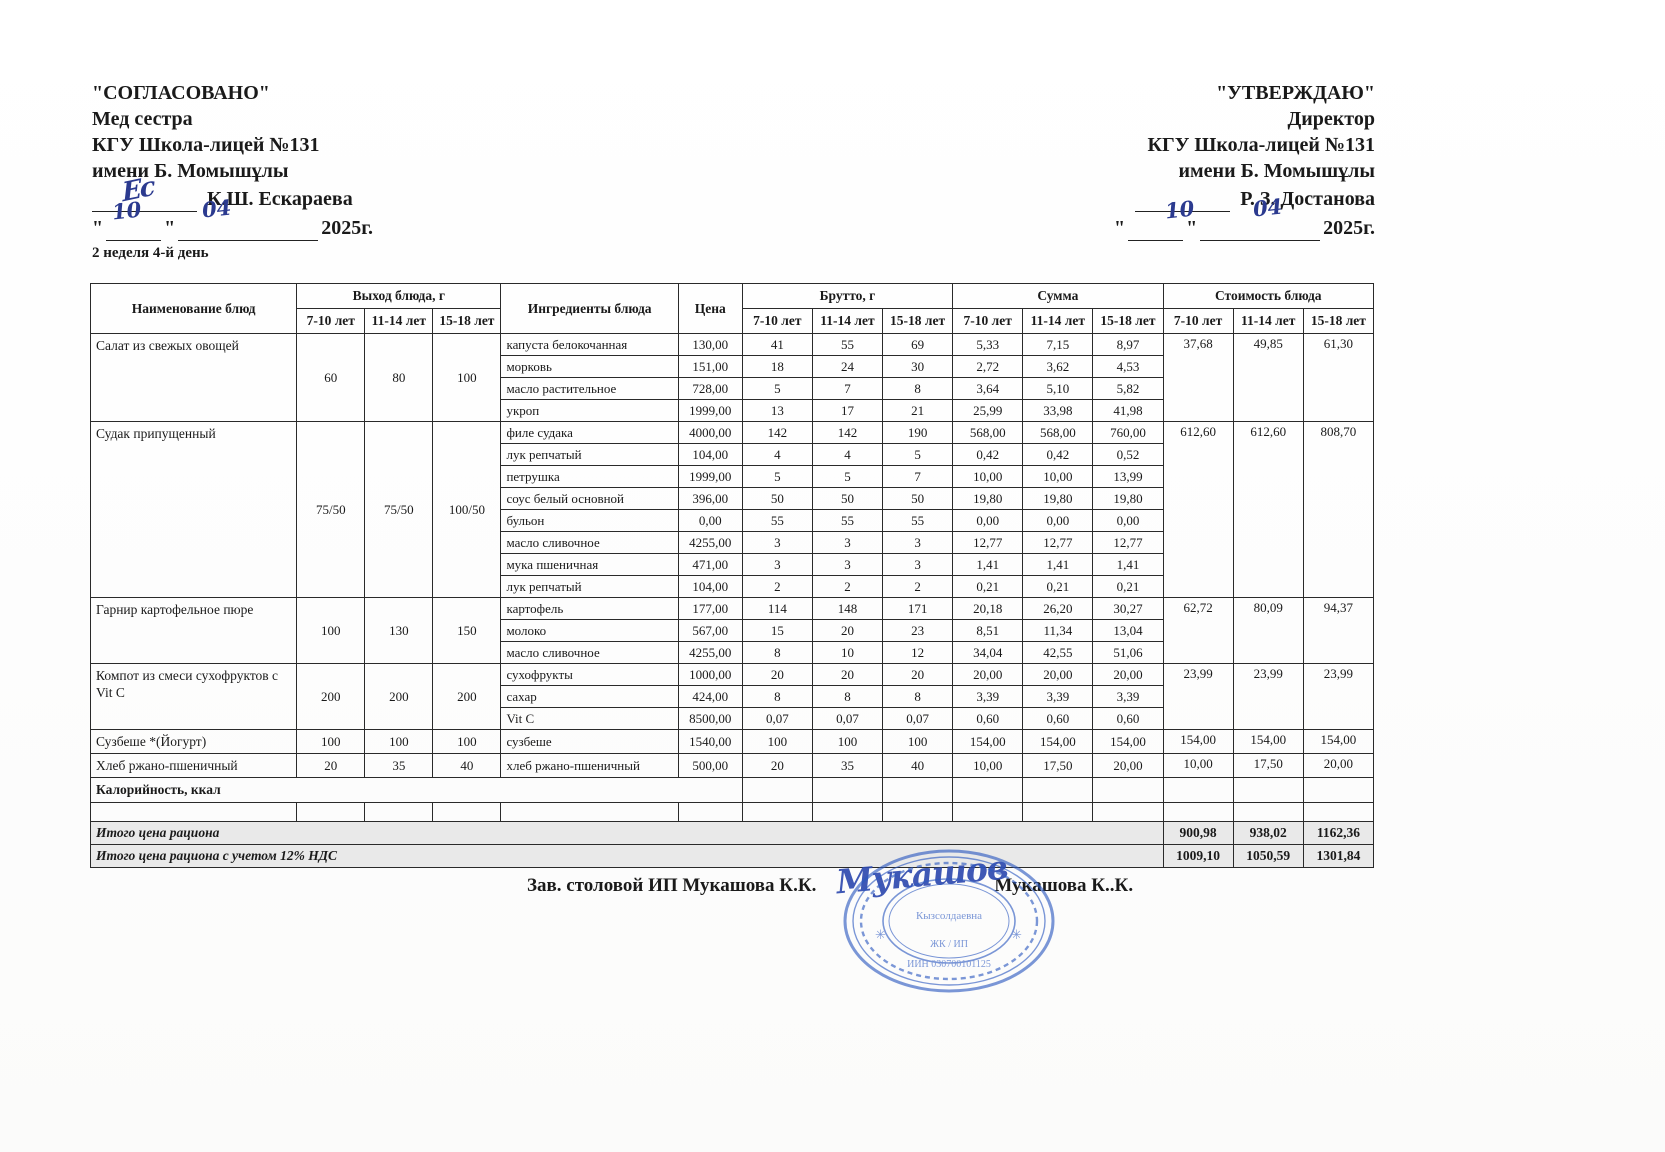  I want to click on yield-cell-age-2: 40, so click(467, 765).